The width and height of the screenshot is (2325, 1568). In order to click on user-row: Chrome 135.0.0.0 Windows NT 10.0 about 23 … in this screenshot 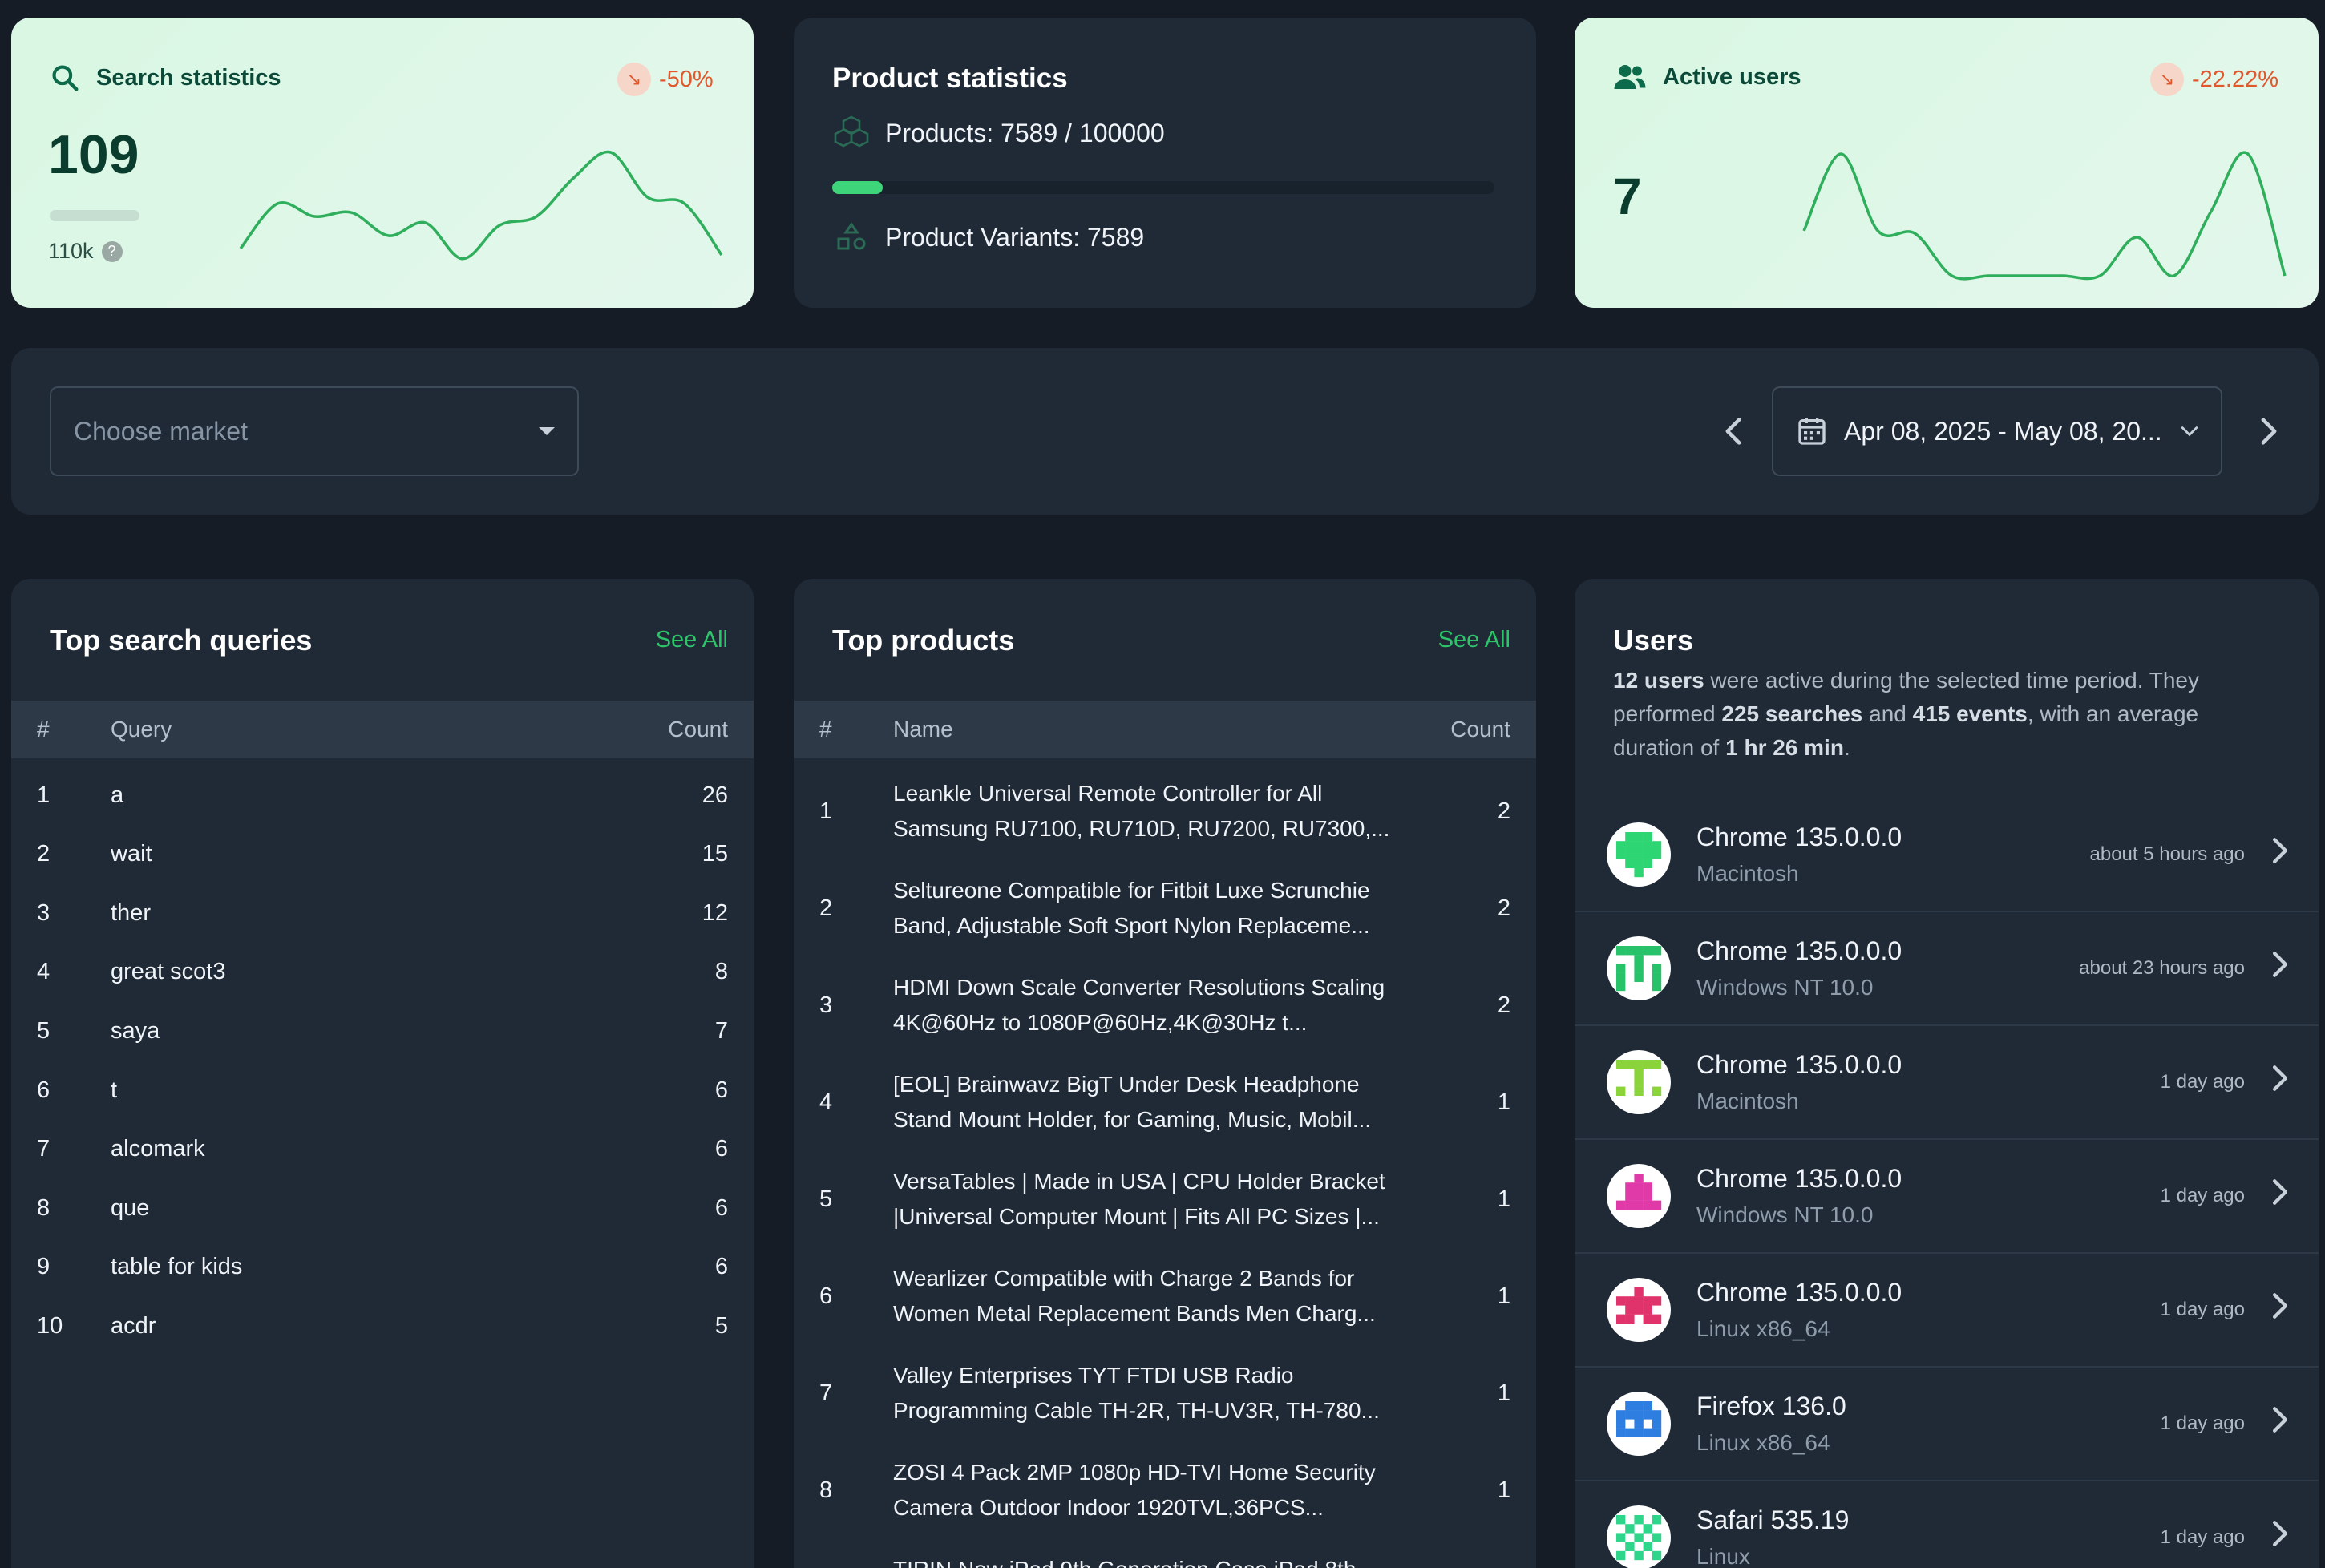, I will do `click(1947, 969)`.